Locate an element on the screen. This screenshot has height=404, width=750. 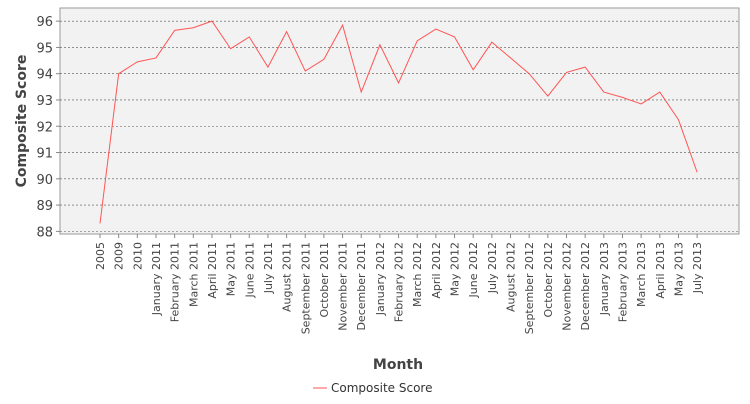
y-axis-ticks: 88 89 90 91 92 93 94 95 96 is located at coordinates (48, 127).